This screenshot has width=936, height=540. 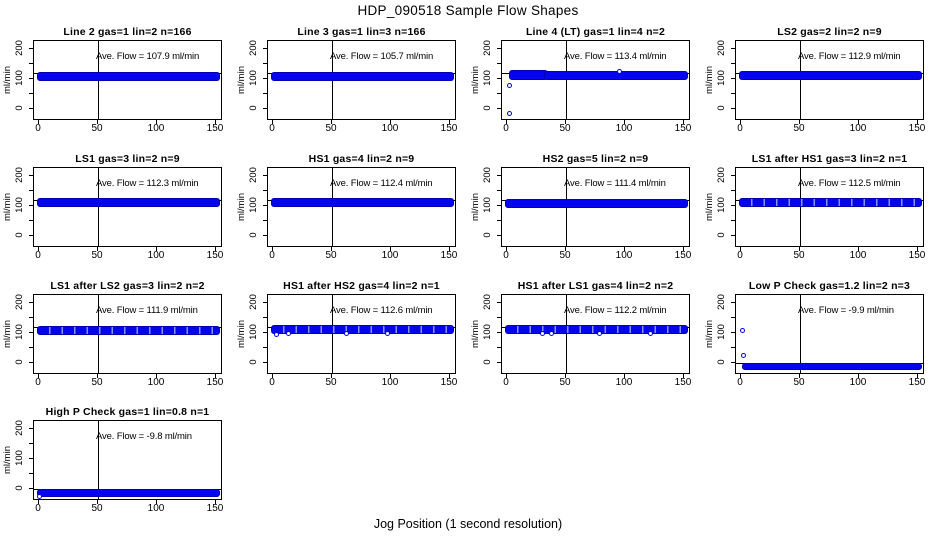 What do you see at coordinates (829, 286) in the screenshot?
I see `panel-title: Low P Check gas=1.2 lin=2 n=3` at bounding box center [829, 286].